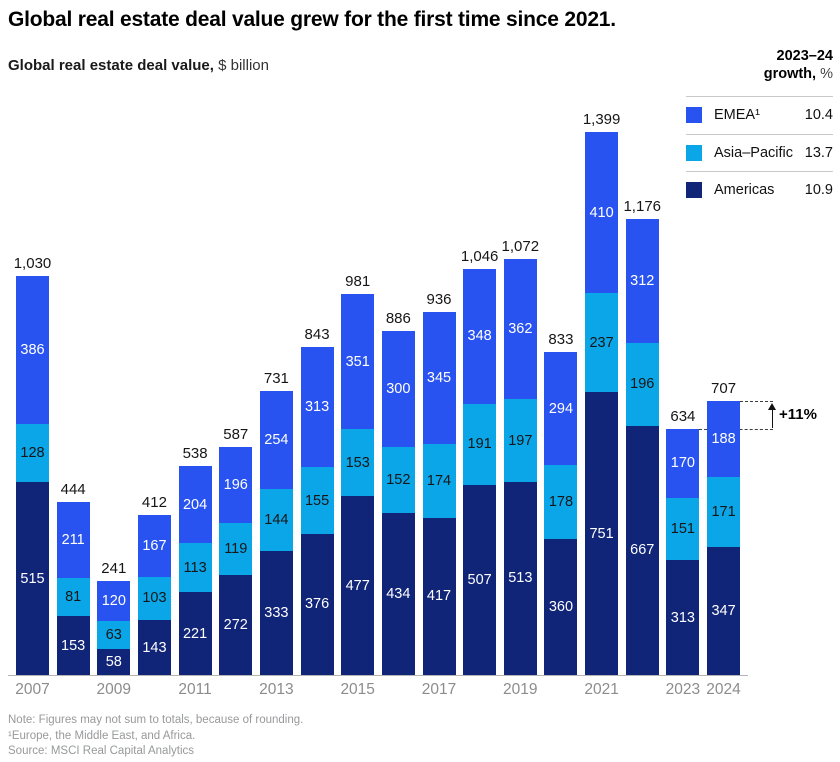 Image resolution: width=840 pixels, height=762 pixels. I want to click on segment-value-label: 333, so click(276, 612).